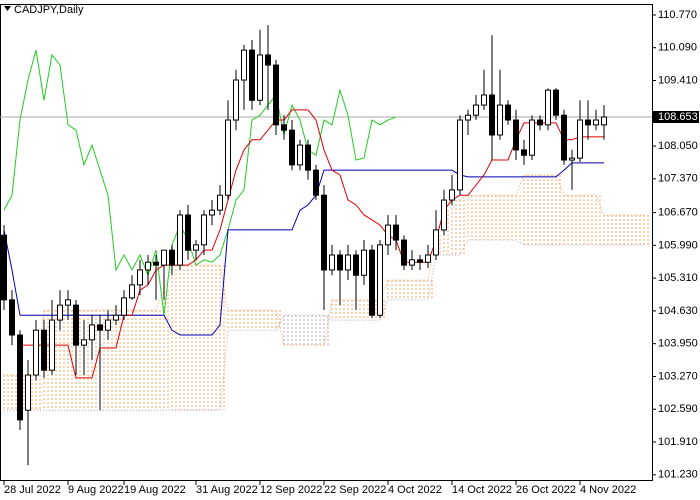  What do you see at coordinates (678, 344) in the screenshot?
I see `y-tick-label: 103.950` at bounding box center [678, 344].